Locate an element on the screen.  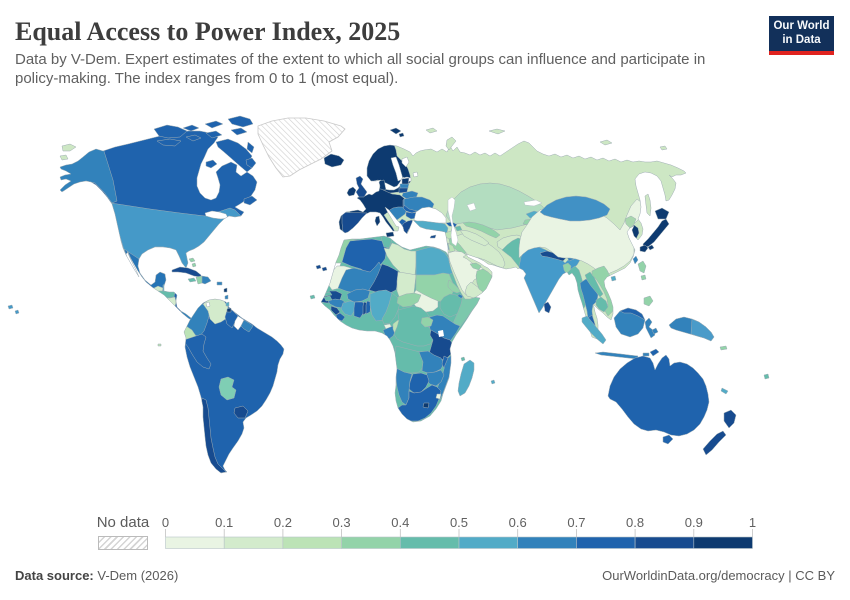
svg-text: 0.2 is located at coordinates (283, 522).